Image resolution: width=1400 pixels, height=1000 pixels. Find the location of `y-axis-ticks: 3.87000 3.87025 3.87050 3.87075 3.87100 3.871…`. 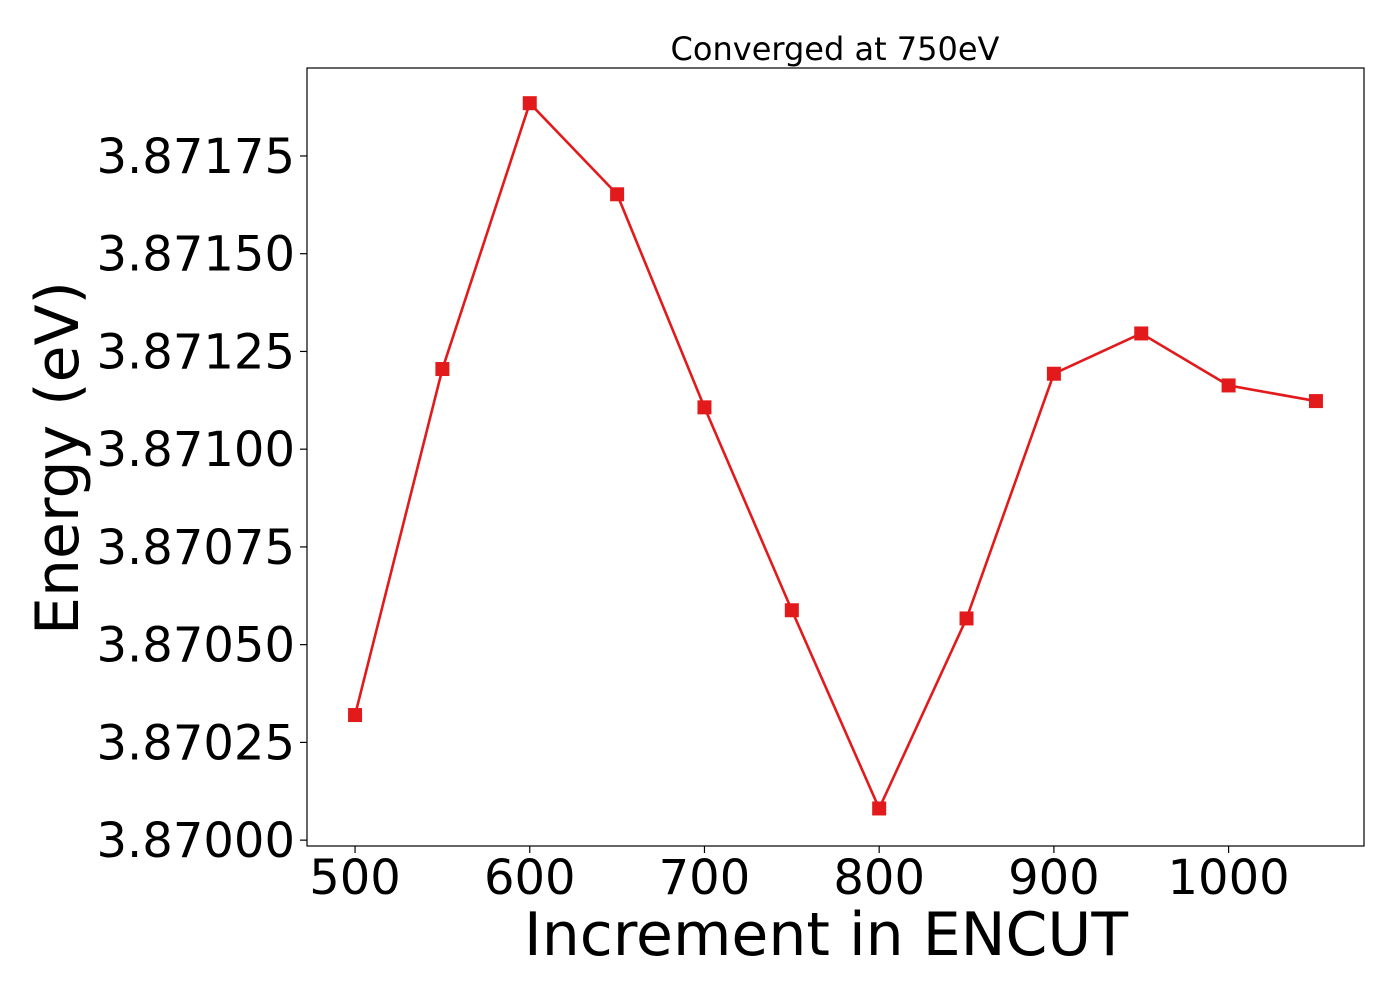

y-axis-ticks: 3.87000 3.87025 3.87050 3.87075 3.87100 3.871… is located at coordinates (202, 499).